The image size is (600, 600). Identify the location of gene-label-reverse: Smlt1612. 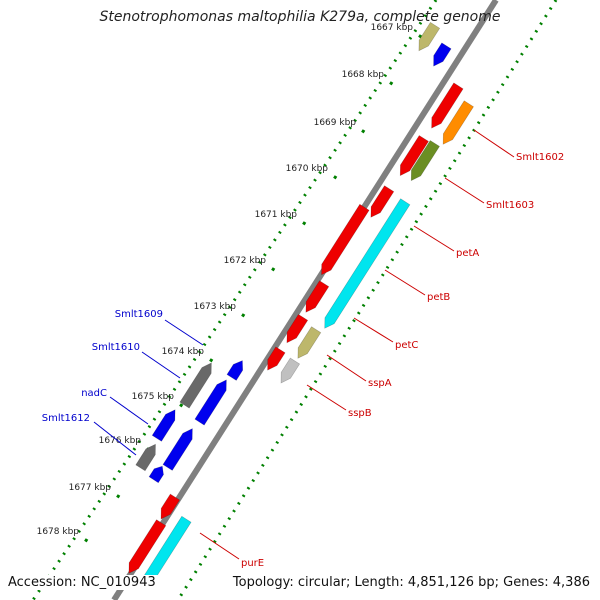
(66, 418).